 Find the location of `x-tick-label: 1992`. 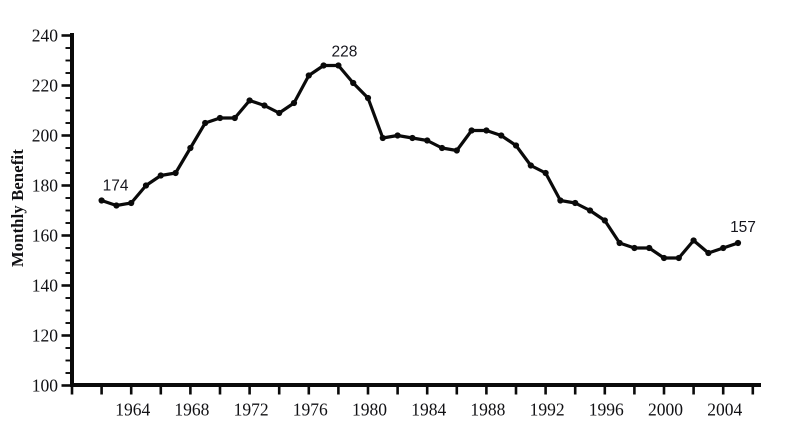

x-tick-label: 1992 is located at coordinates (547, 410).